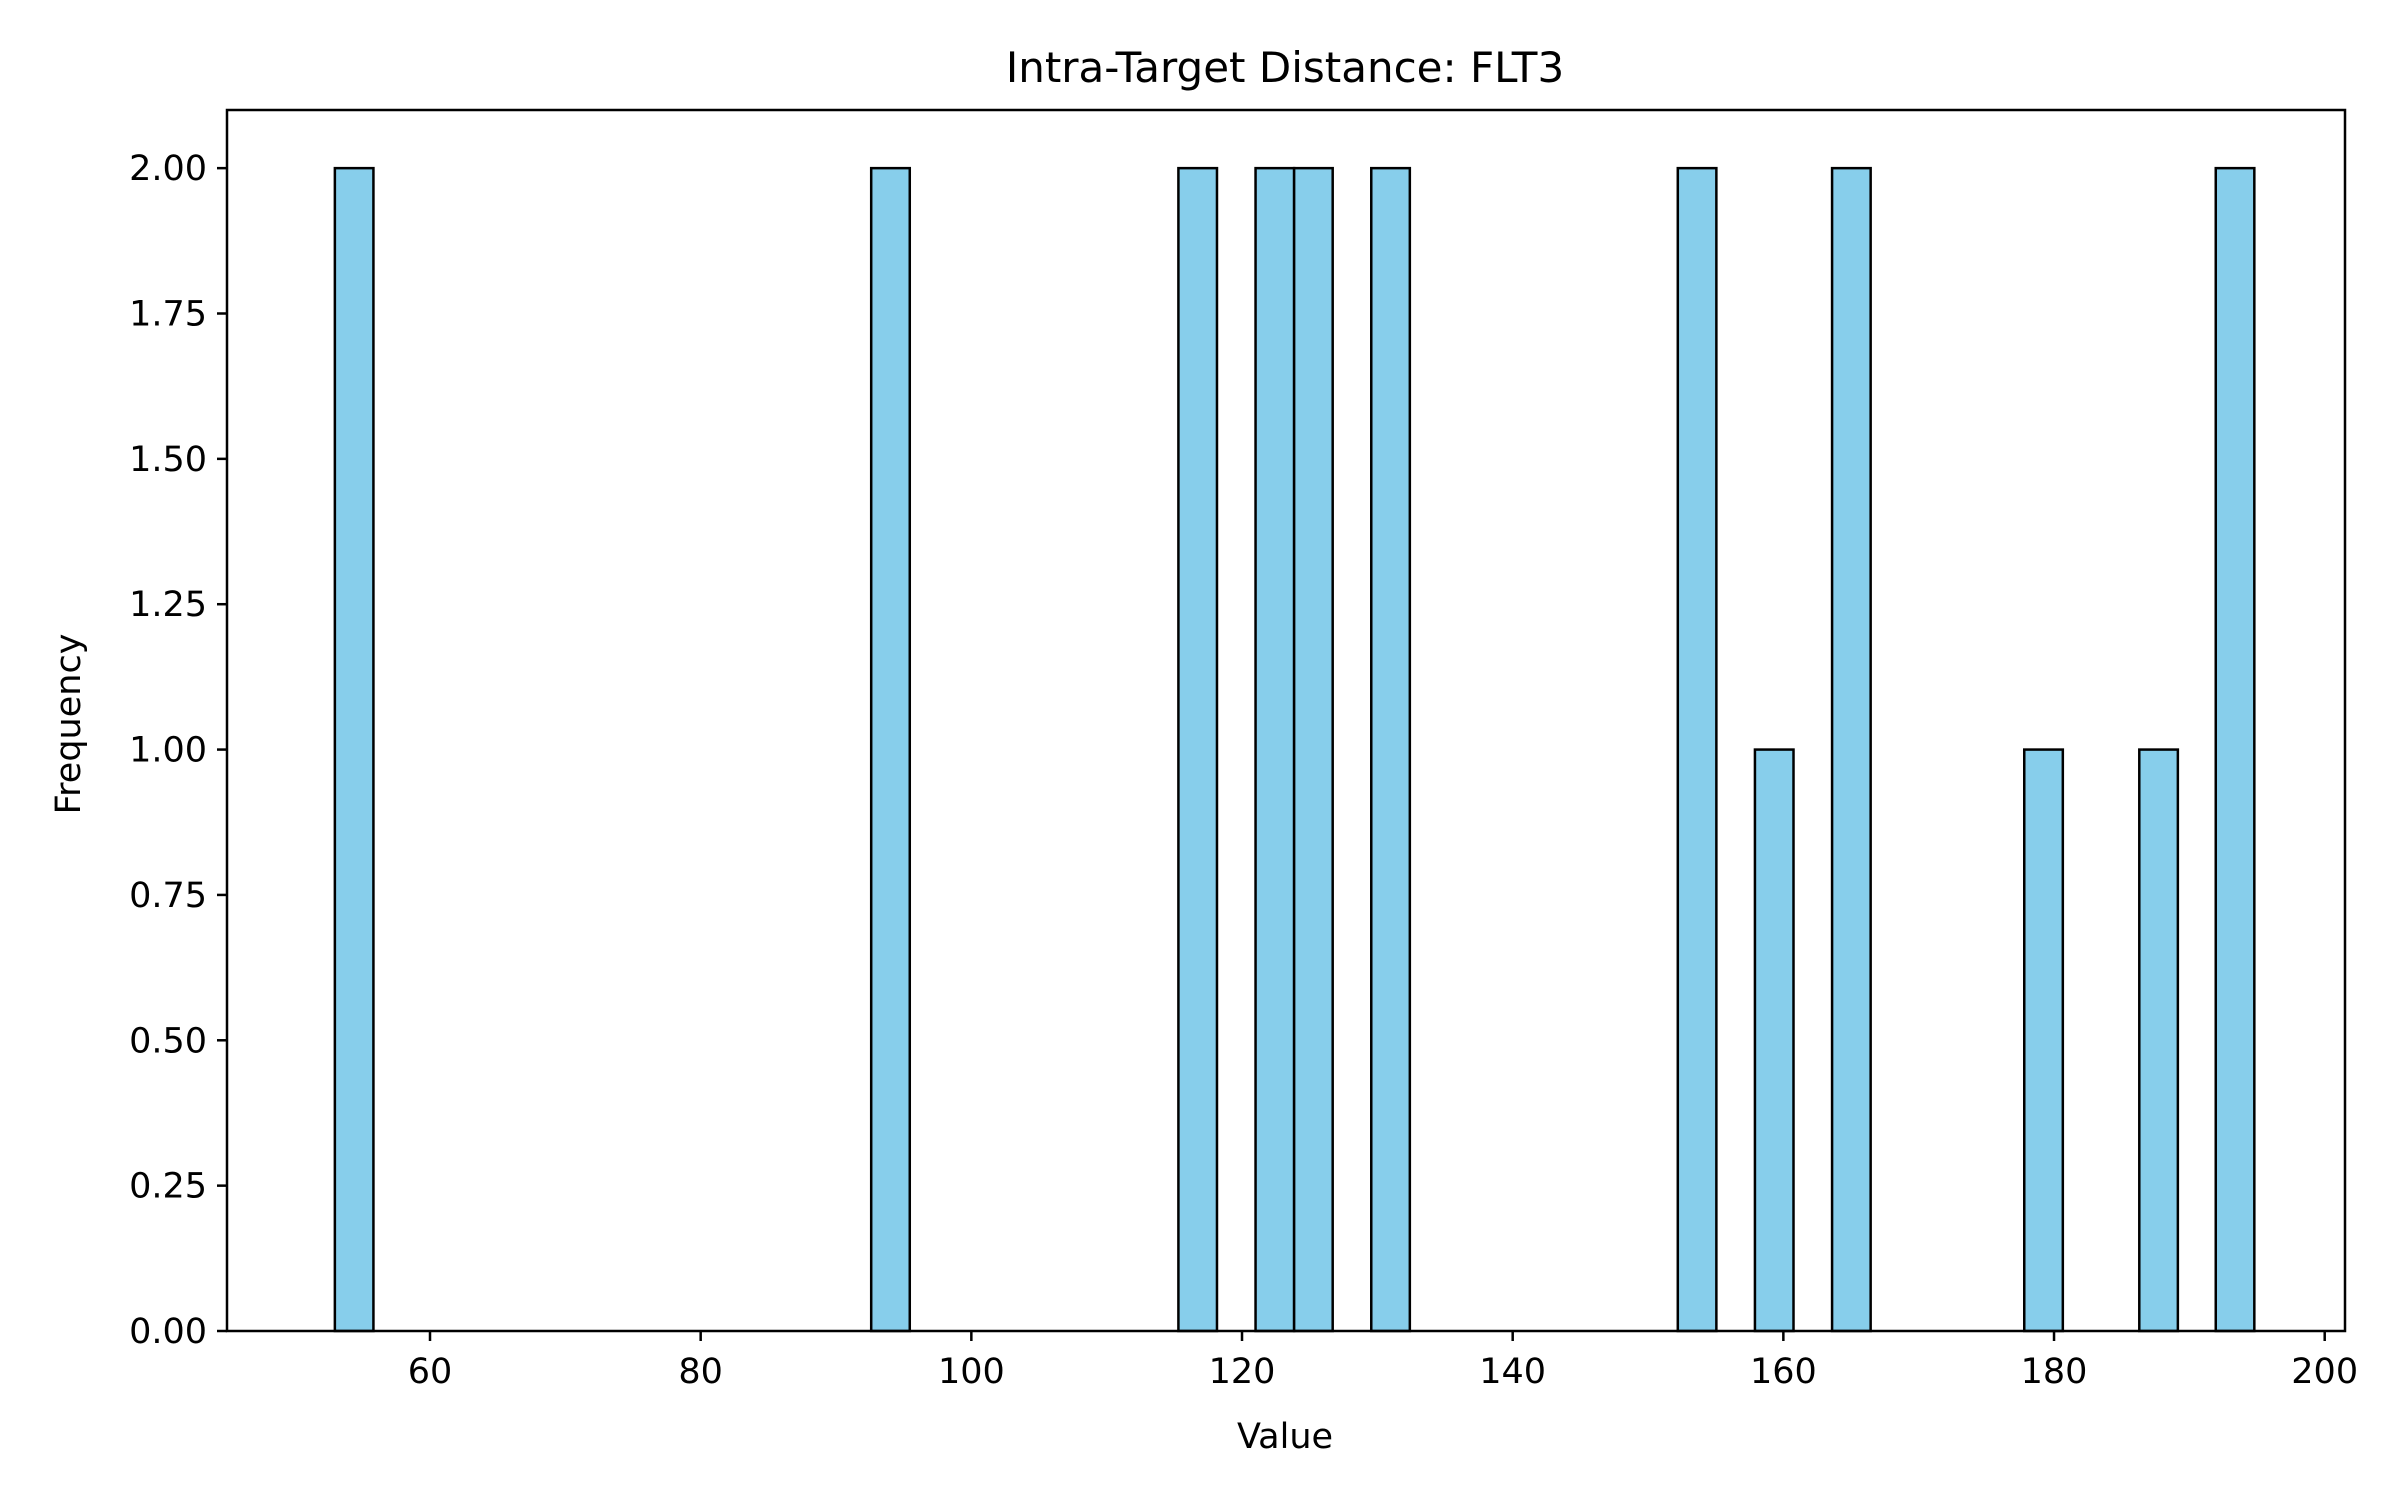  What do you see at coordinates (1383, 1361) in the screenshot?
I see `x-axis: 60 80 100 120 140 160 180 200` at bounding box center [1383, 1361].